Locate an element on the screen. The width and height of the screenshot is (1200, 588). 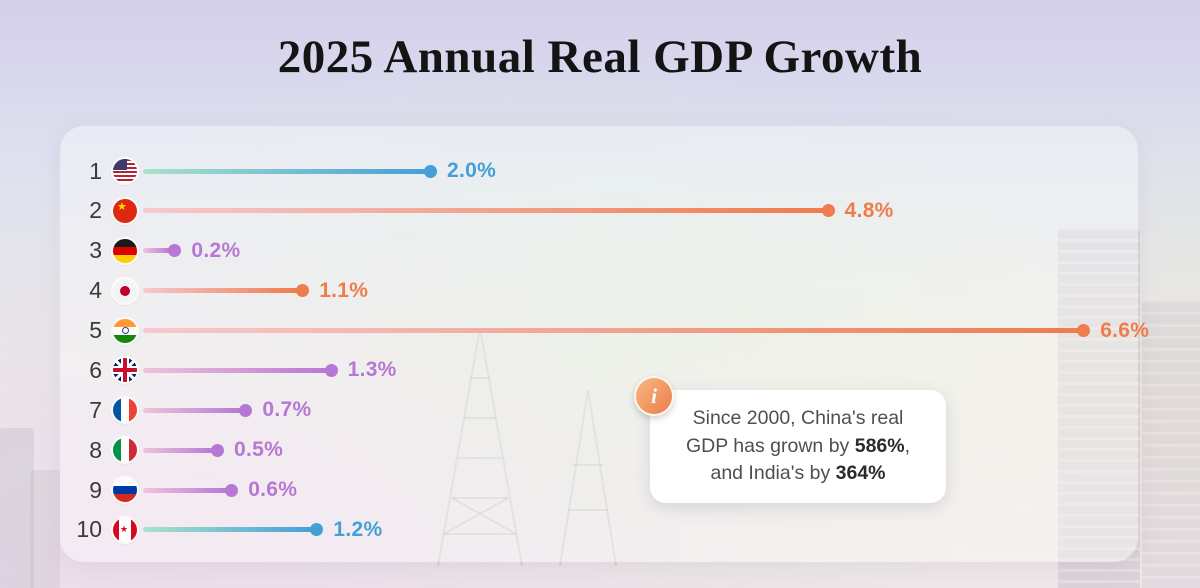
flag-ca-icon is located at coordinates (125, 529).